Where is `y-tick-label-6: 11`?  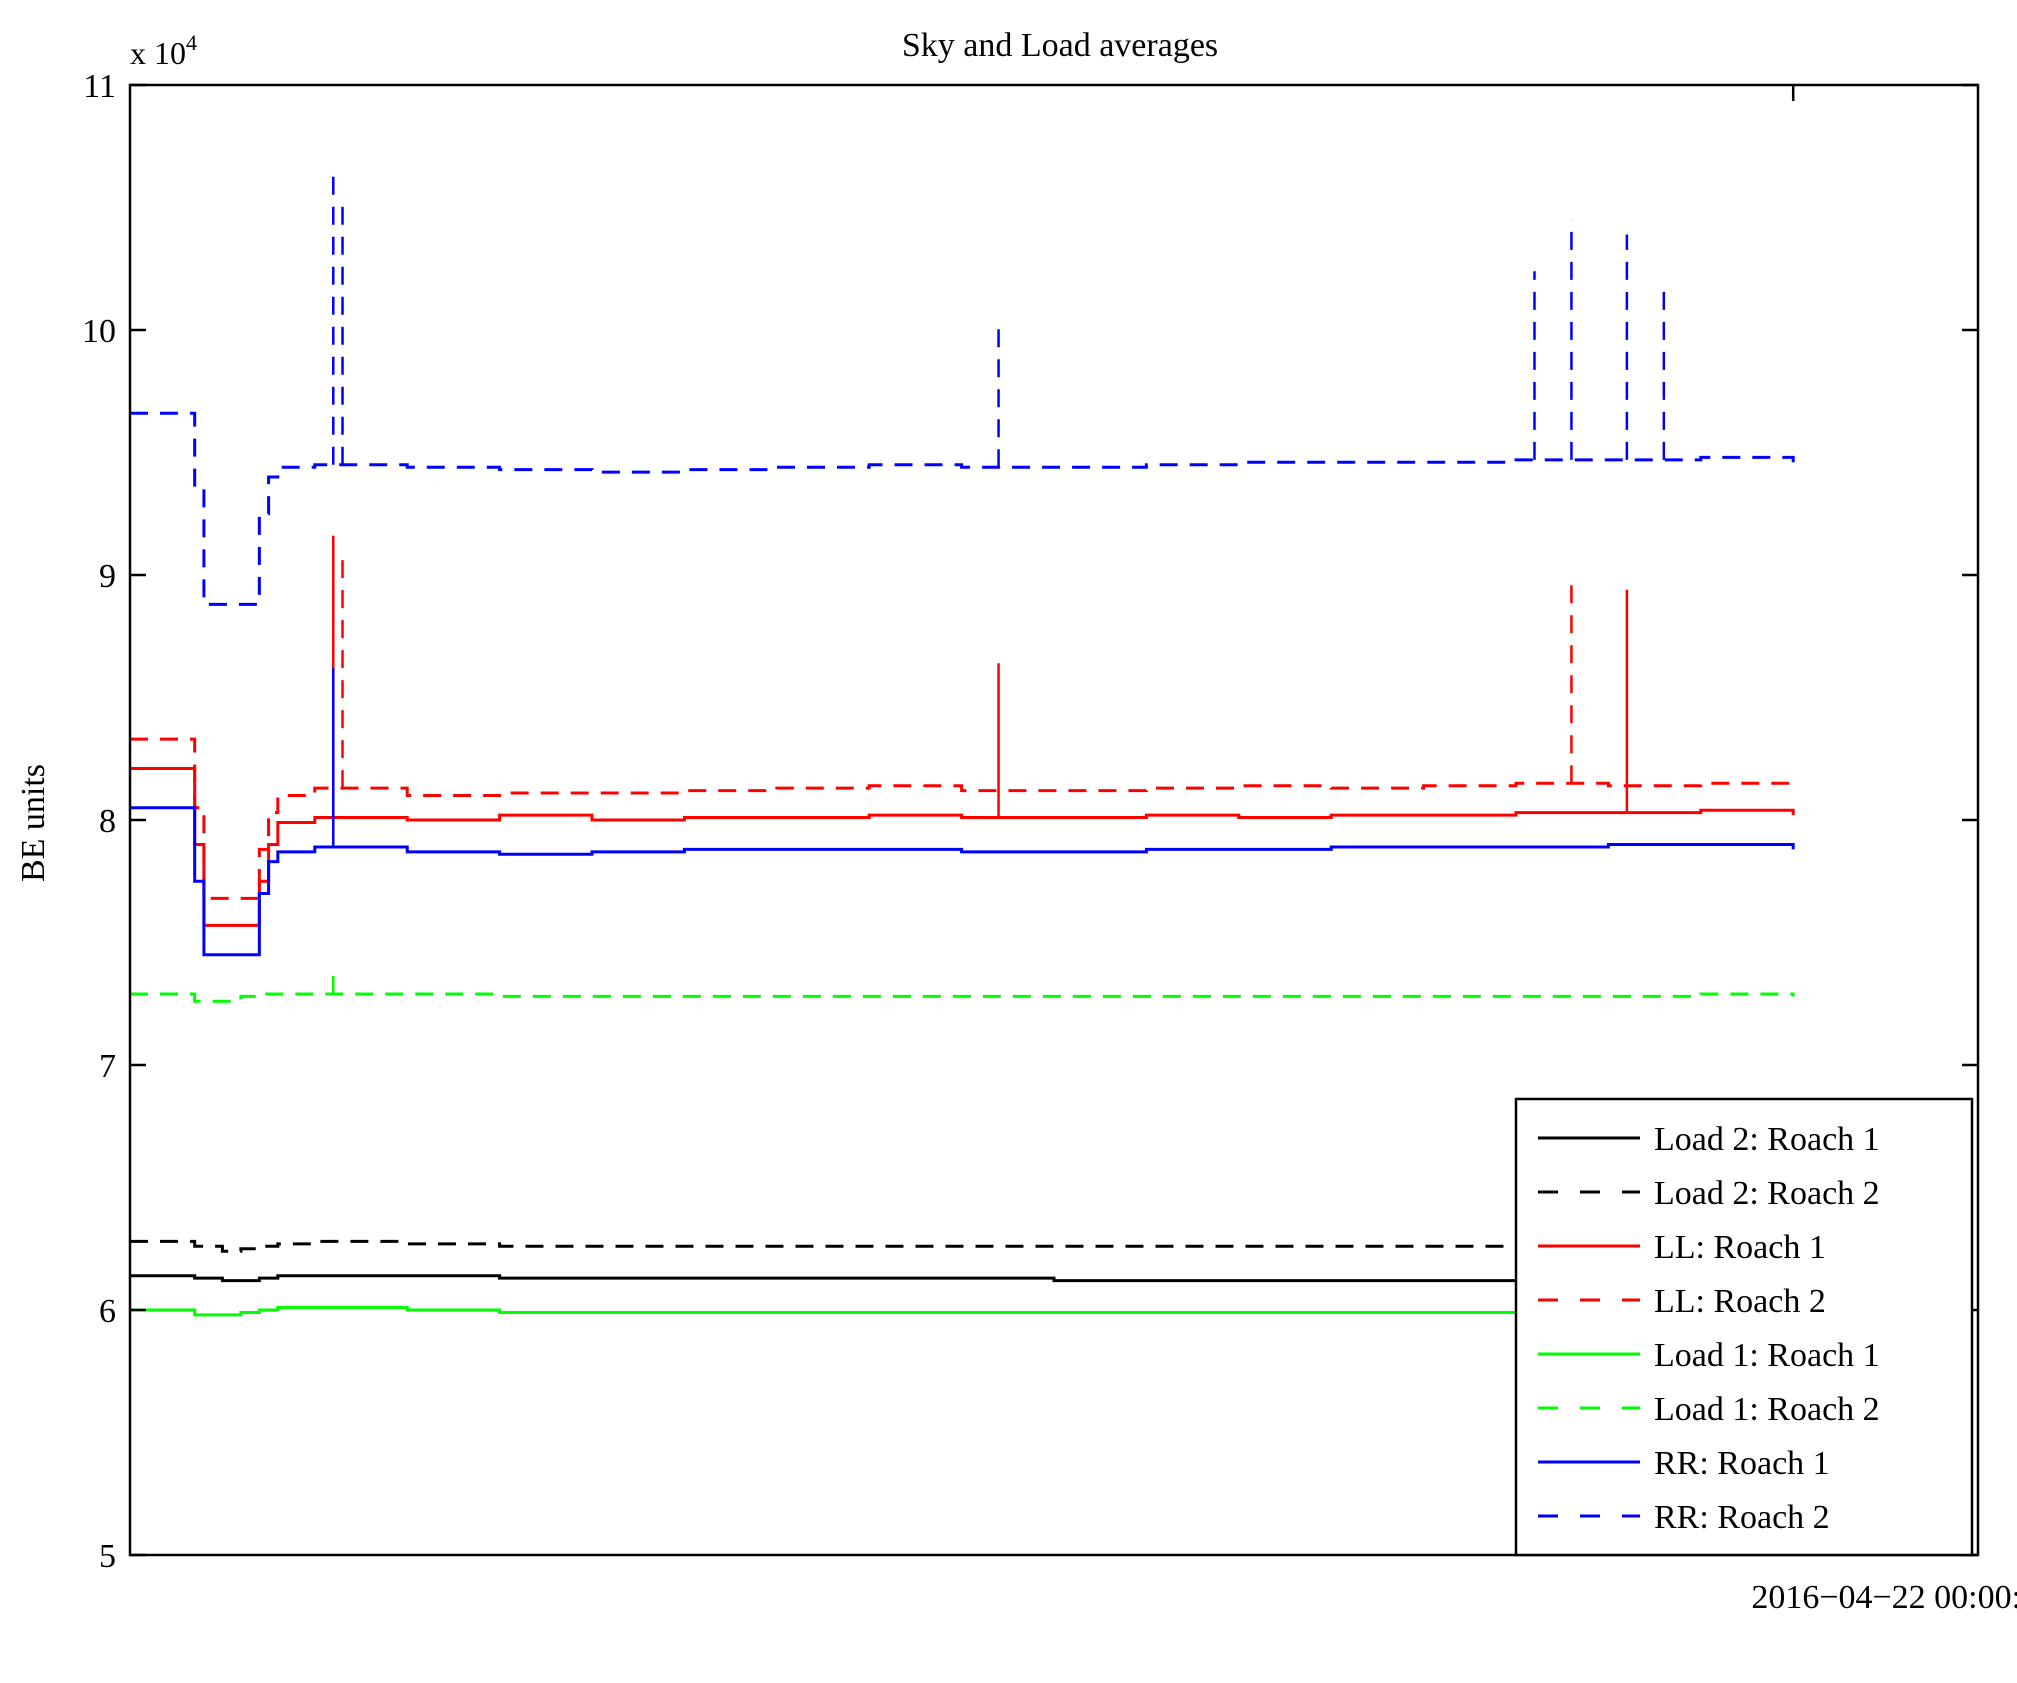 y-tick-label-6: 11 is located at coordinates (99, 86).